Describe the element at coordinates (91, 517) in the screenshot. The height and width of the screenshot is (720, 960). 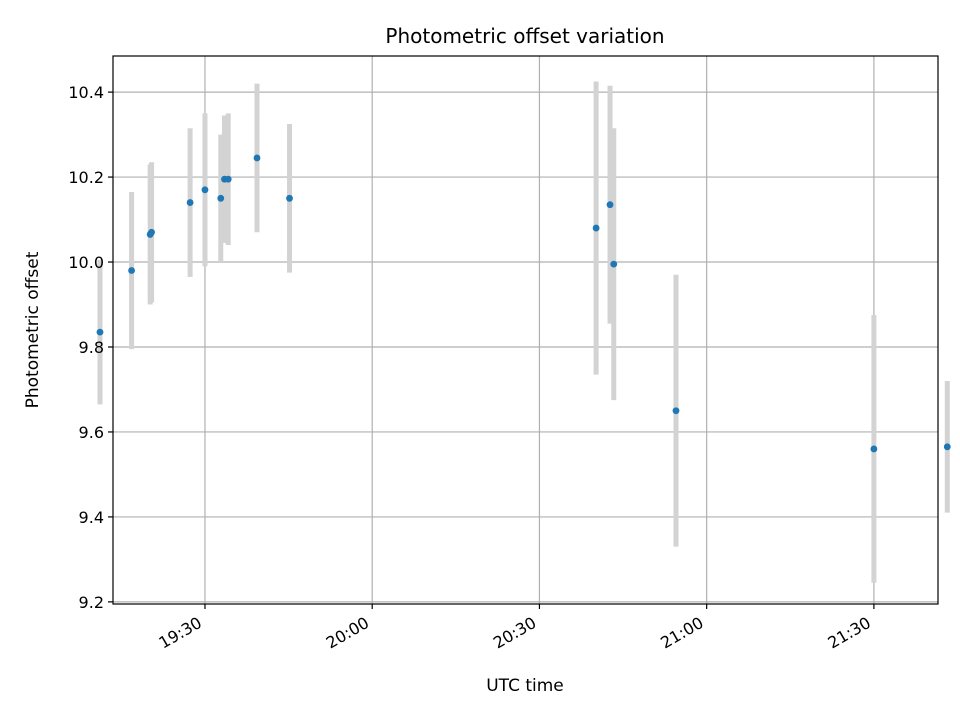
I see `y-tick-label: 9.4` at that location.